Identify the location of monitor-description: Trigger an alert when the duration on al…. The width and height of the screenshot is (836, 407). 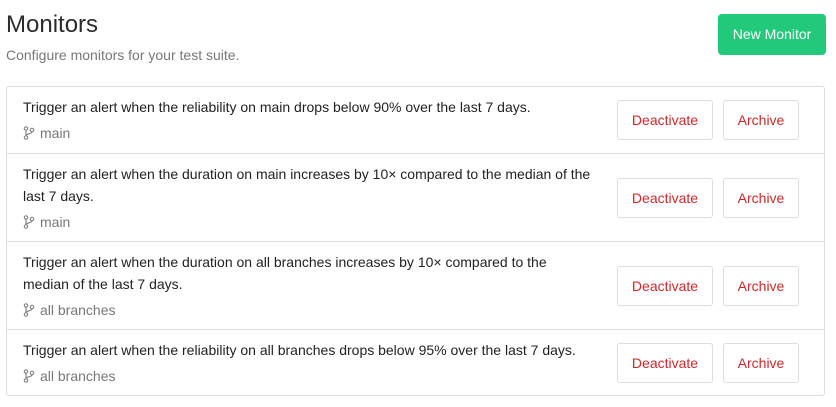
(285, 273).